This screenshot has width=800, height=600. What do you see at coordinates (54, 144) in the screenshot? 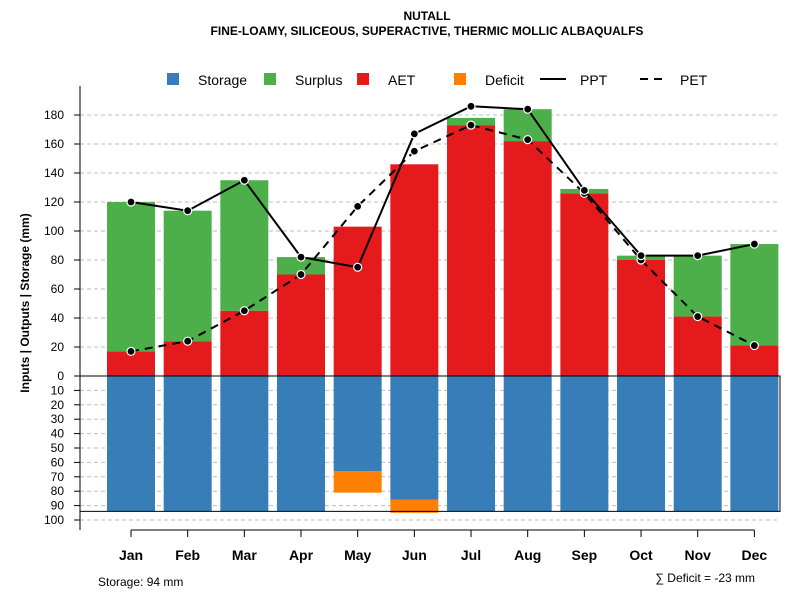
I see `y-tick-label: 160` at bounding box center [54, 144].